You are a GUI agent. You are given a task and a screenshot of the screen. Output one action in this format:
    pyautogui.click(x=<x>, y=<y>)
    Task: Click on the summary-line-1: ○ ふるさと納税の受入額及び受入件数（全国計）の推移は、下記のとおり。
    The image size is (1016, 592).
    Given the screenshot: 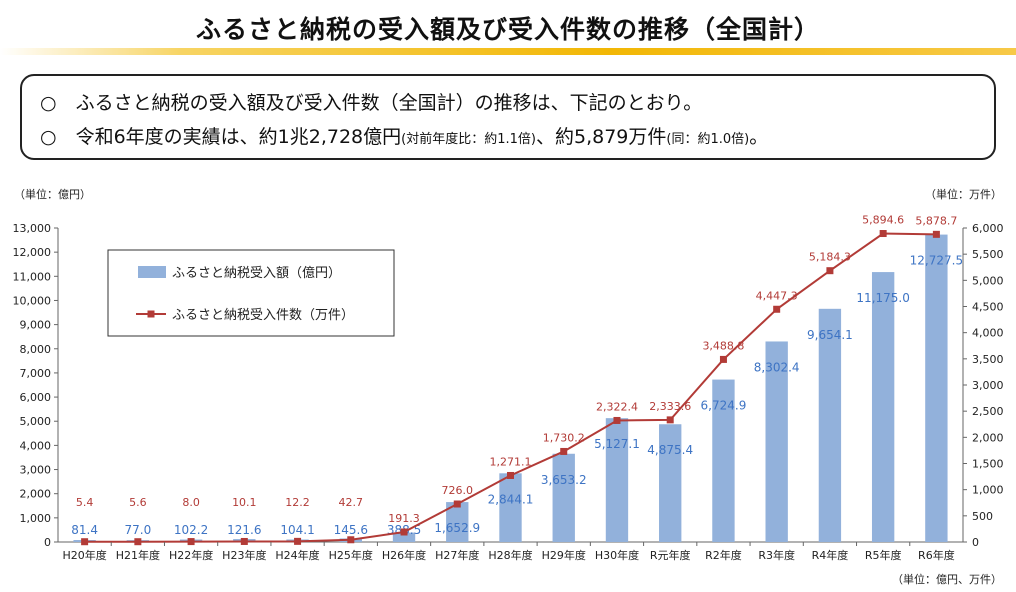 What is the action you would take?
    pyautogui.click(x=371, y=103)
    